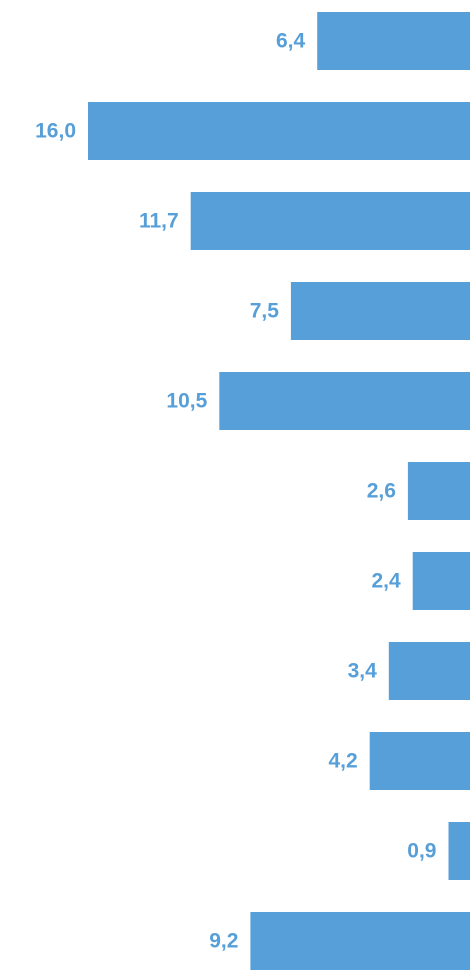 The height and width of the screenshot is (980, 470). I want to click on bar-value-label: 7,5, so click(265, 311).